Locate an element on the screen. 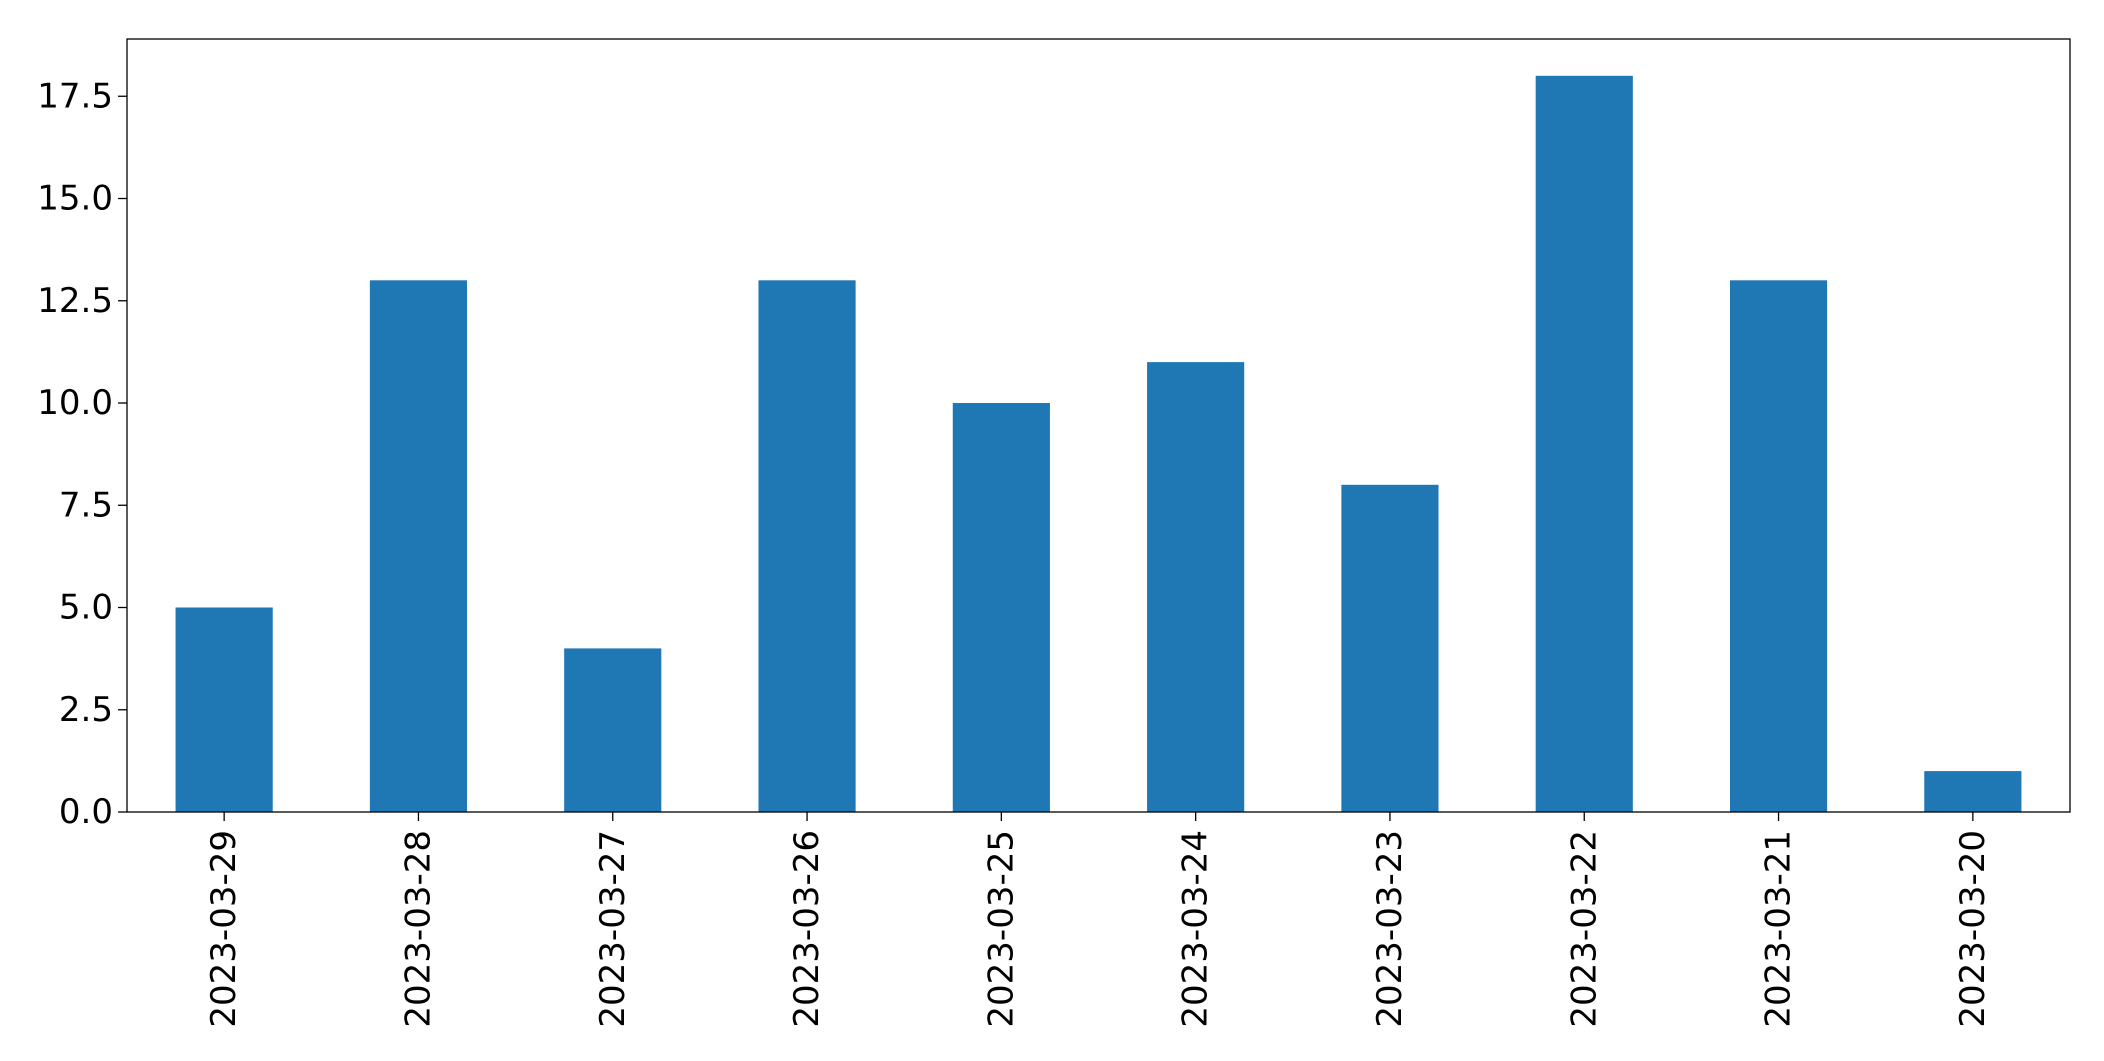 This screenshot has width=2104, height=1061. x-tick-label: 2023-03-27 is located at coordinates (613, 929).